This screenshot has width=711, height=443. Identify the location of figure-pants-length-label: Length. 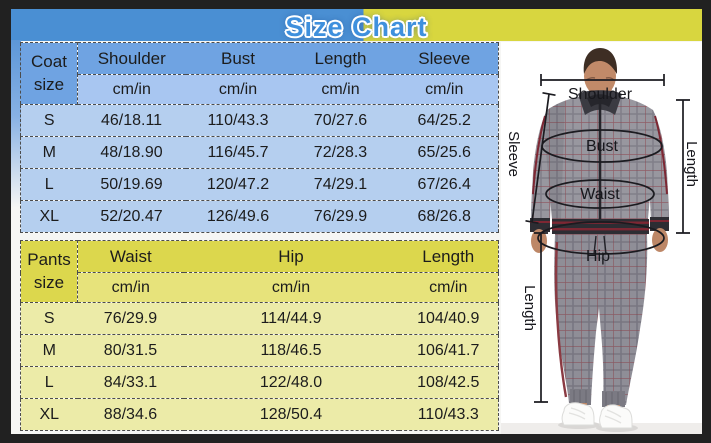
(529, 308).